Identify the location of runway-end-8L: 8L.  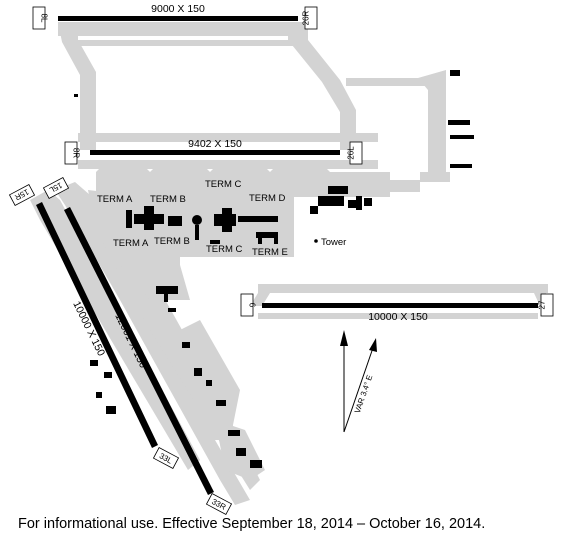
(44, 18).